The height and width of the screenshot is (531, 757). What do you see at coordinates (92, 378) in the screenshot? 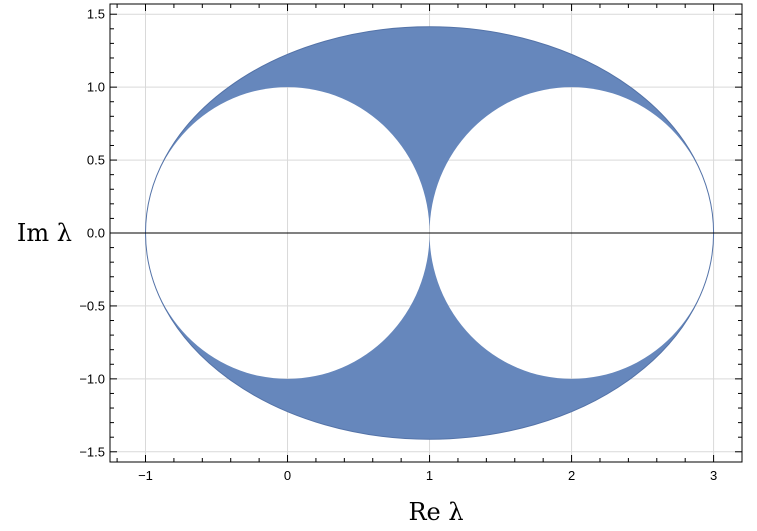
I see `y-tick-label: −1.0` at bounding box center [92, 378].